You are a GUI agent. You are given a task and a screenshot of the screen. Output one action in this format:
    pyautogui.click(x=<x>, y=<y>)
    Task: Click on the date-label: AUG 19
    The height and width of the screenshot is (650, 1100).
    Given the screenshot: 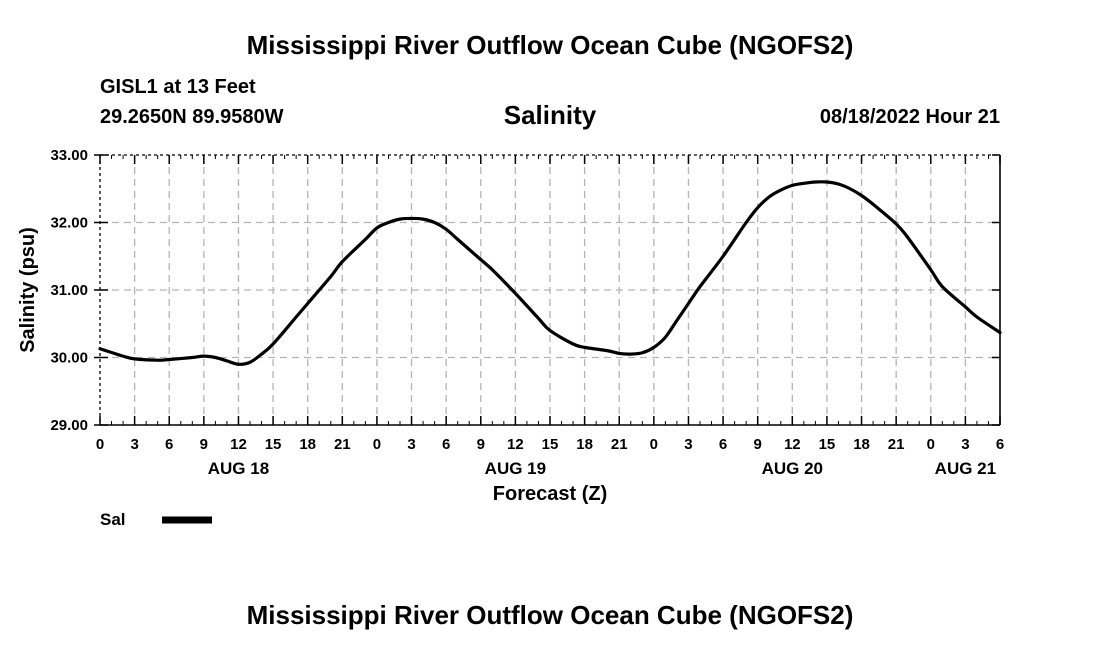 What is the action you would take?
    pyautogui.click(x=515, y=468)
    